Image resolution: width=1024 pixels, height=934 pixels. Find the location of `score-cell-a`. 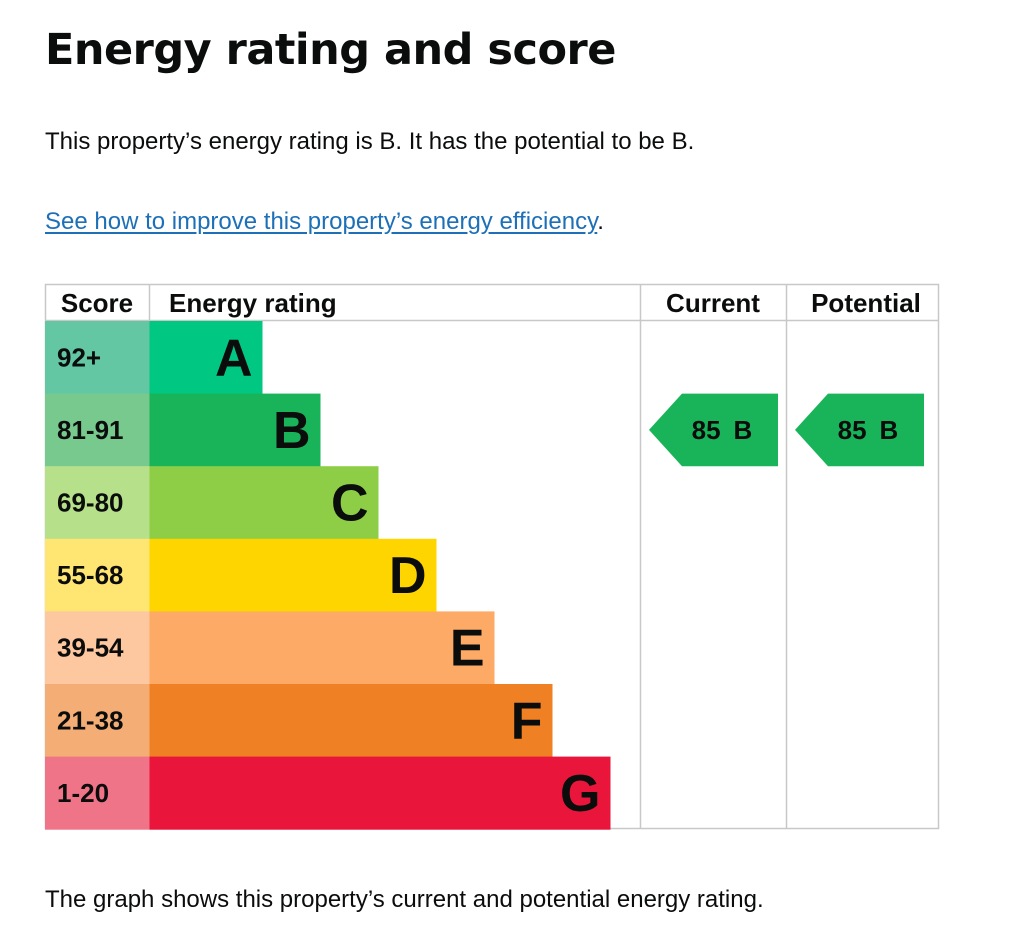

score-cell-a is located at coordinates (97, 358).